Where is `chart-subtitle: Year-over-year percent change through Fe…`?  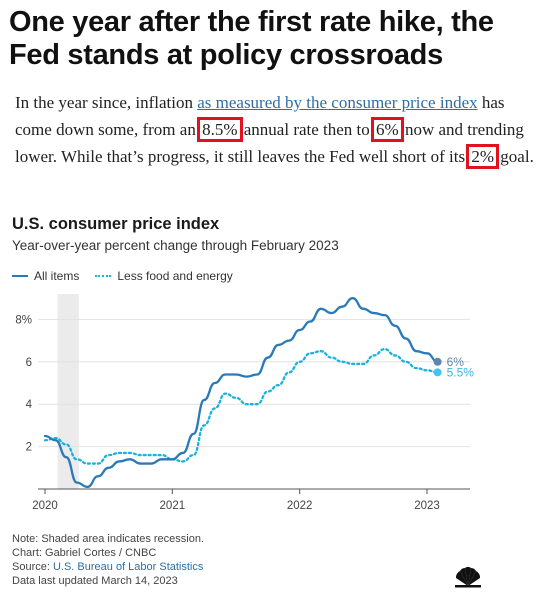
chart-subtitle: Year-over-year percent change through Fe… is located at coordinates (175, 245).